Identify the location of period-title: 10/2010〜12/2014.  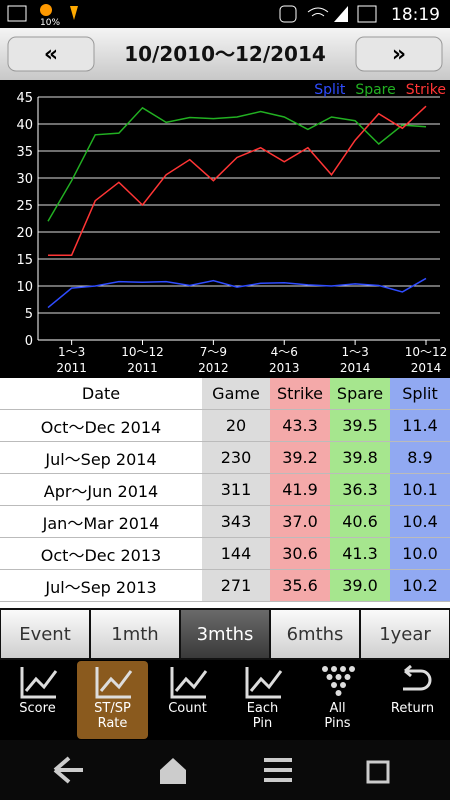
(225, 54).